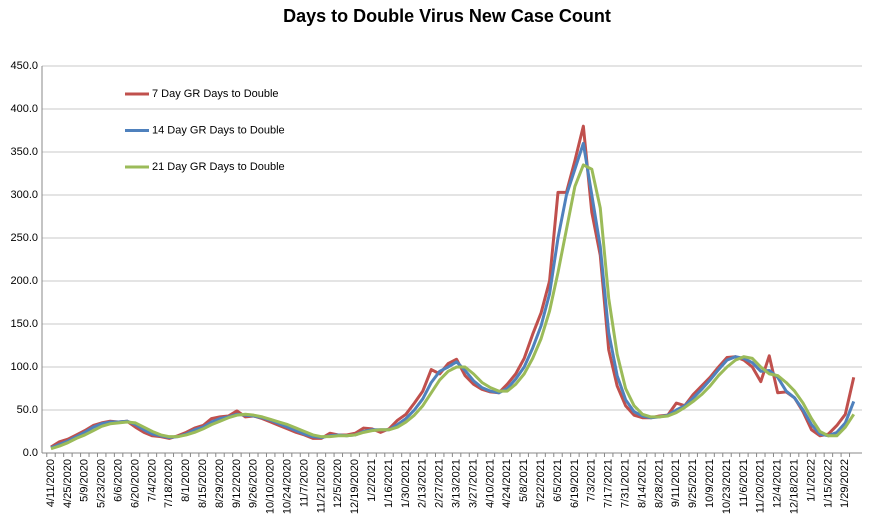 This screenshot has width=872, height=529. What do you see at coordinates (642, 483) in the screenshot?
I see `x-tick-label: 8/14/2021` at bounding box center [642, 483].